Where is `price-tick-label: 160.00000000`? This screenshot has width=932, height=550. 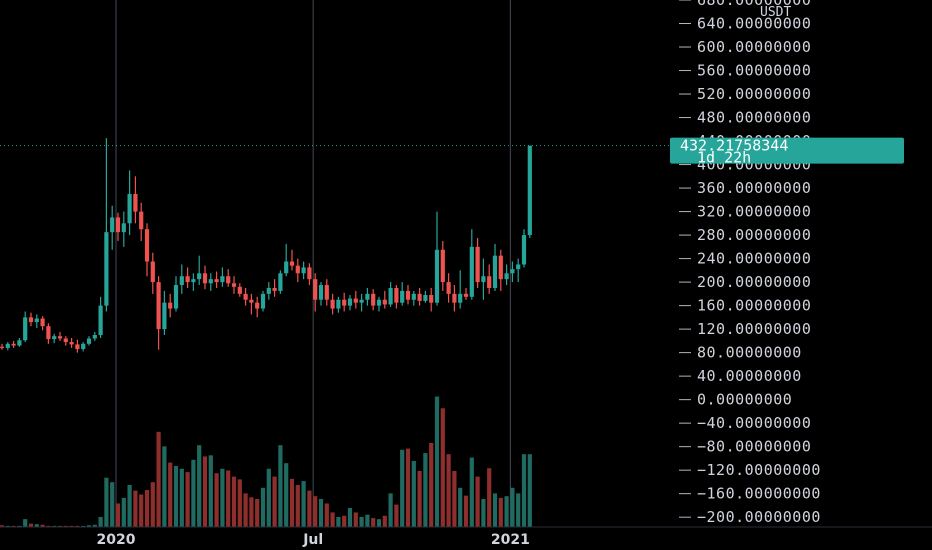
price-tick-label: 160.00000000 is located at coordinates (754, 306).